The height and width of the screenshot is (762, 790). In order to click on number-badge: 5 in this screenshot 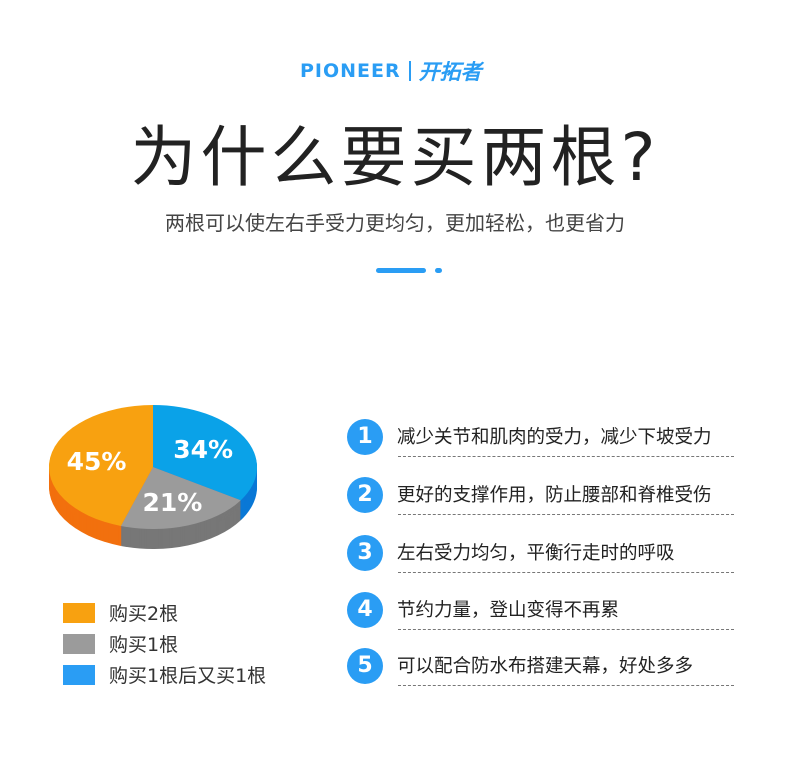, I will do `click(365, 666)`.